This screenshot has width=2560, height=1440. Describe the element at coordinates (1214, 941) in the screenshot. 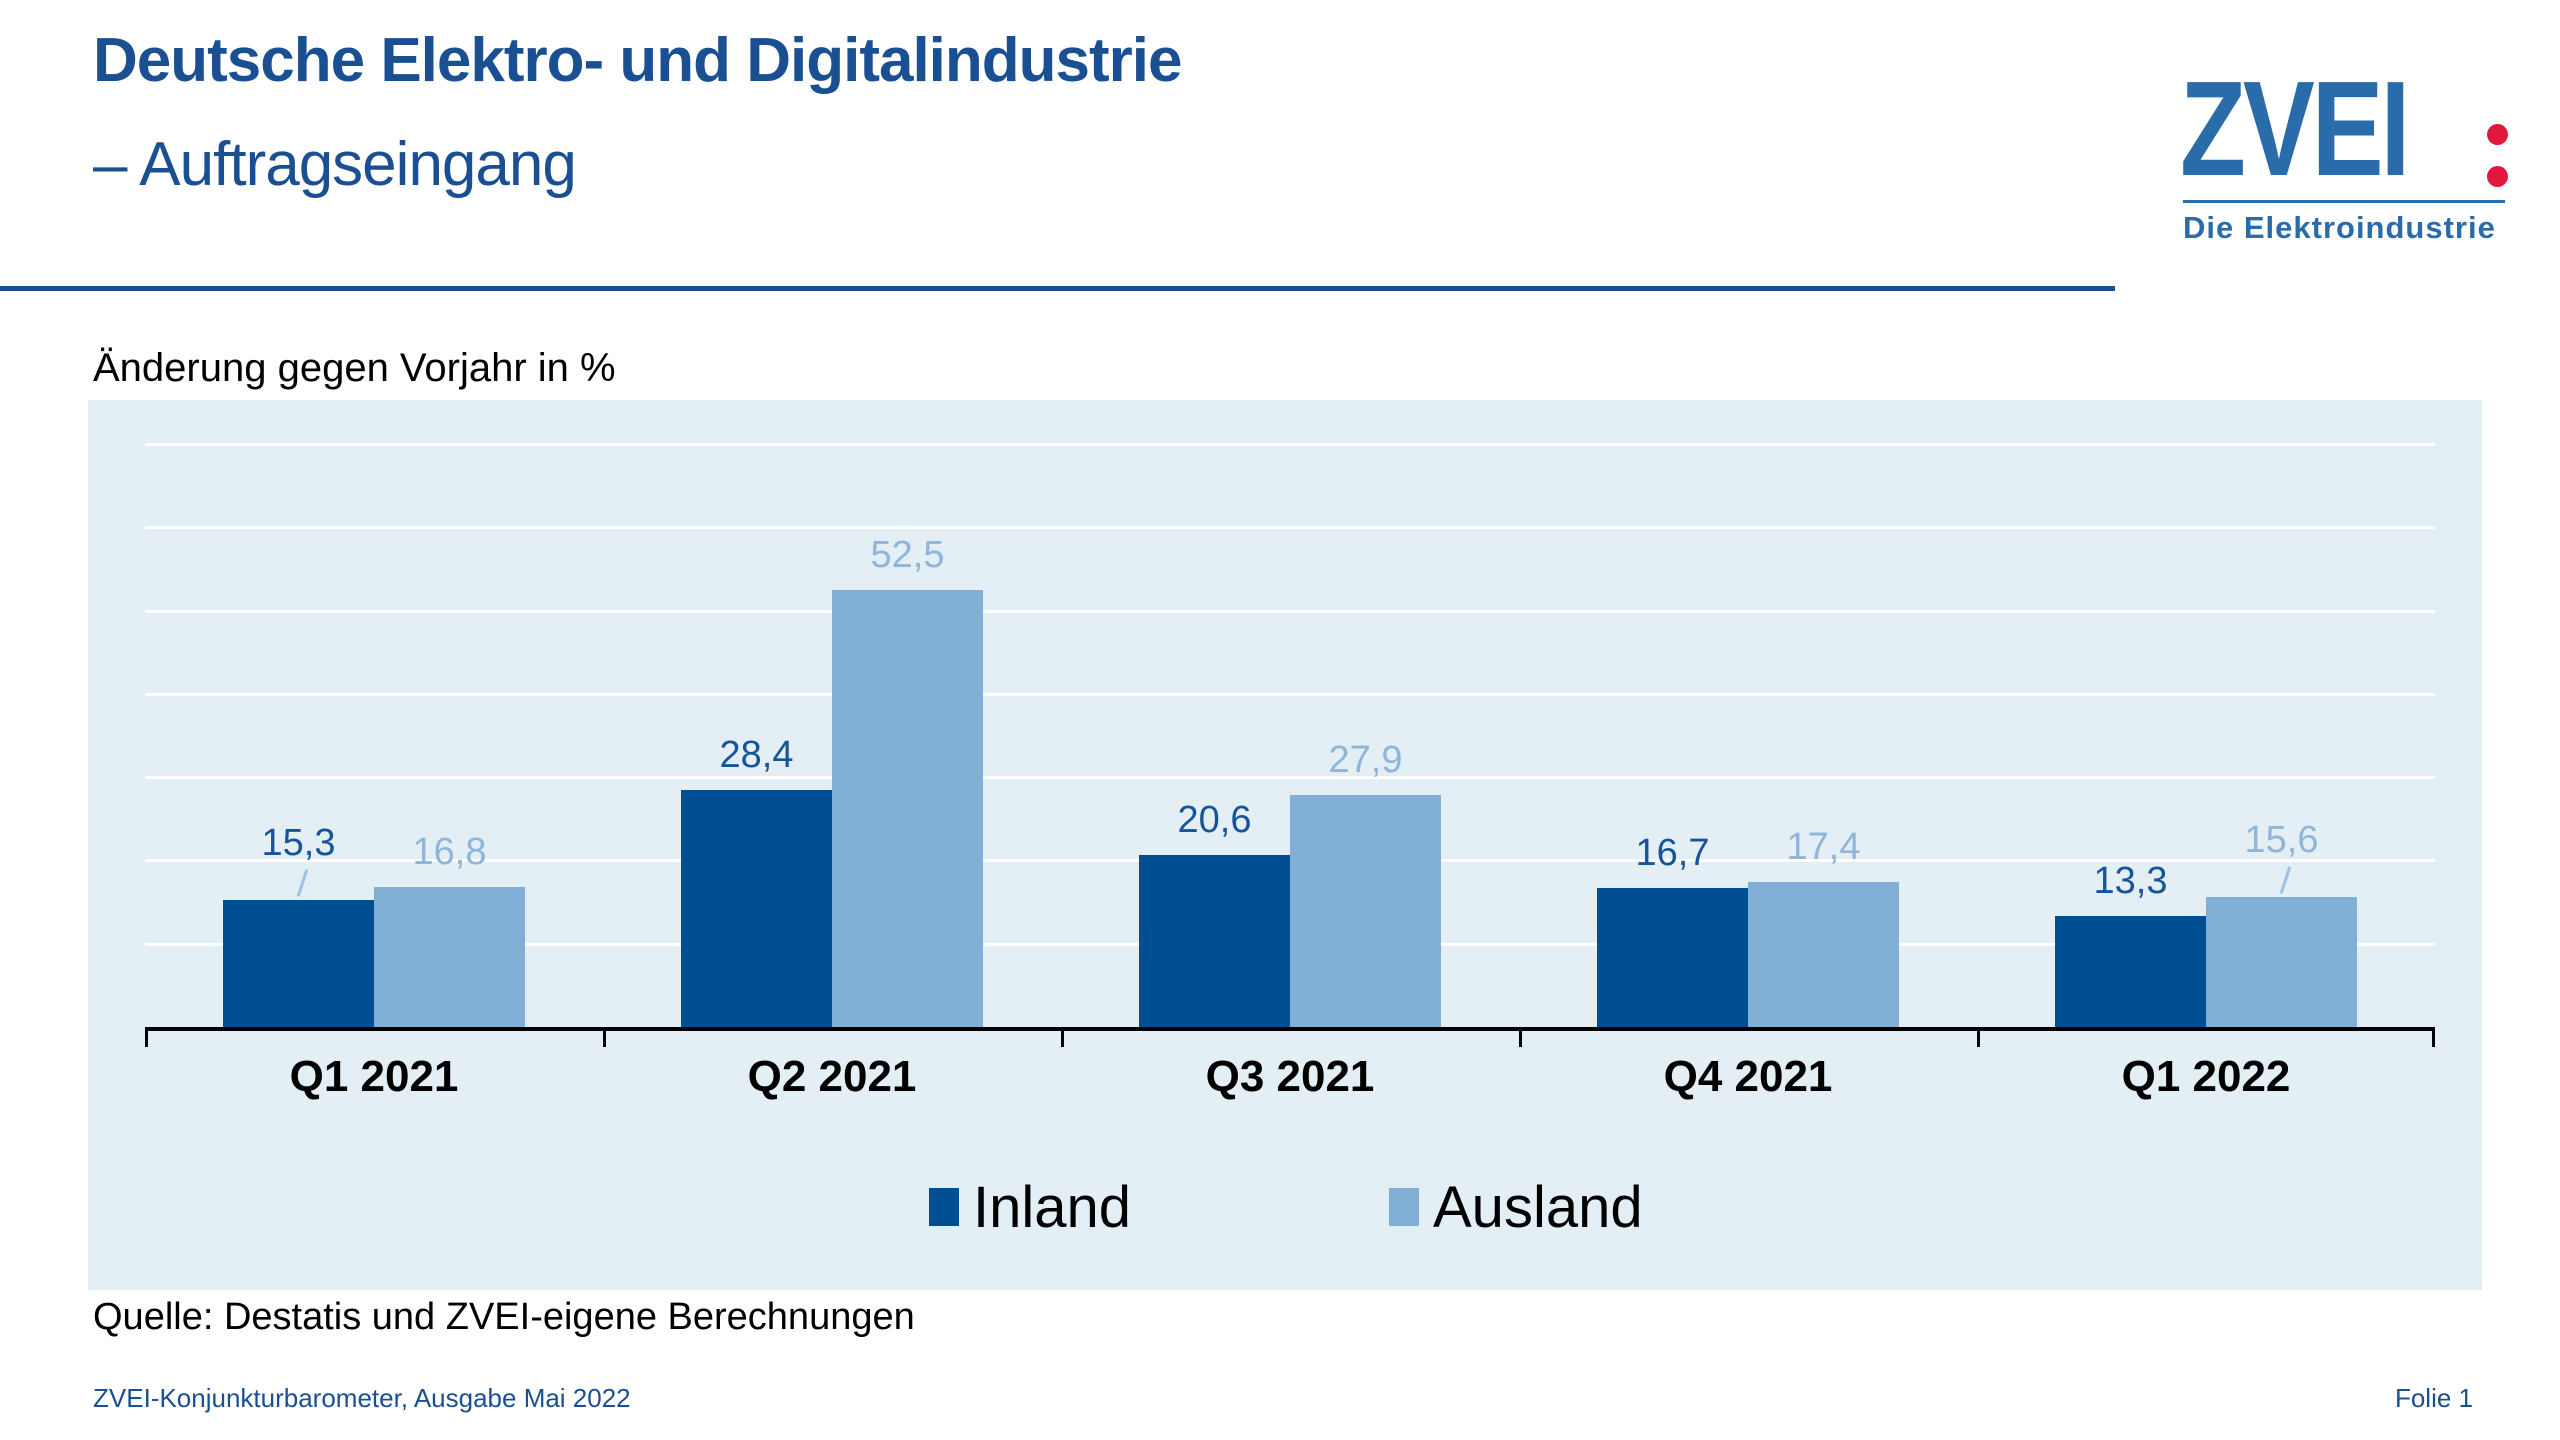

I see `bar-inland-q3-2021` at that location.